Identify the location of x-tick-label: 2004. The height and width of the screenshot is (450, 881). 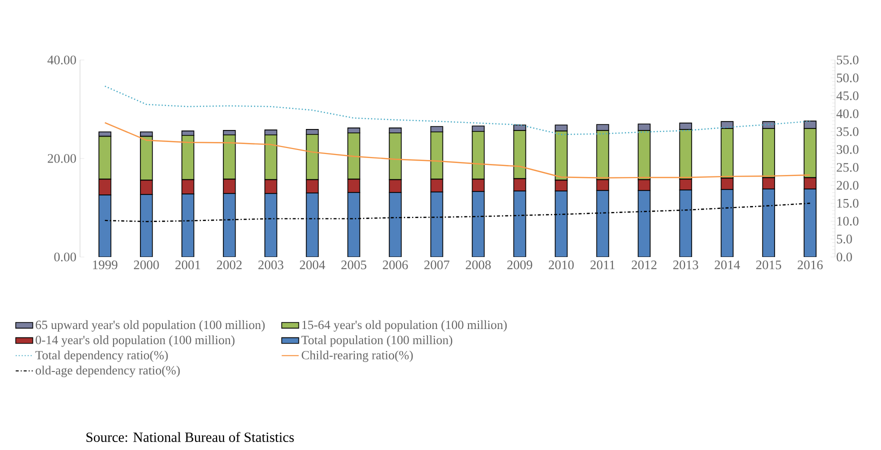
(313, 265).